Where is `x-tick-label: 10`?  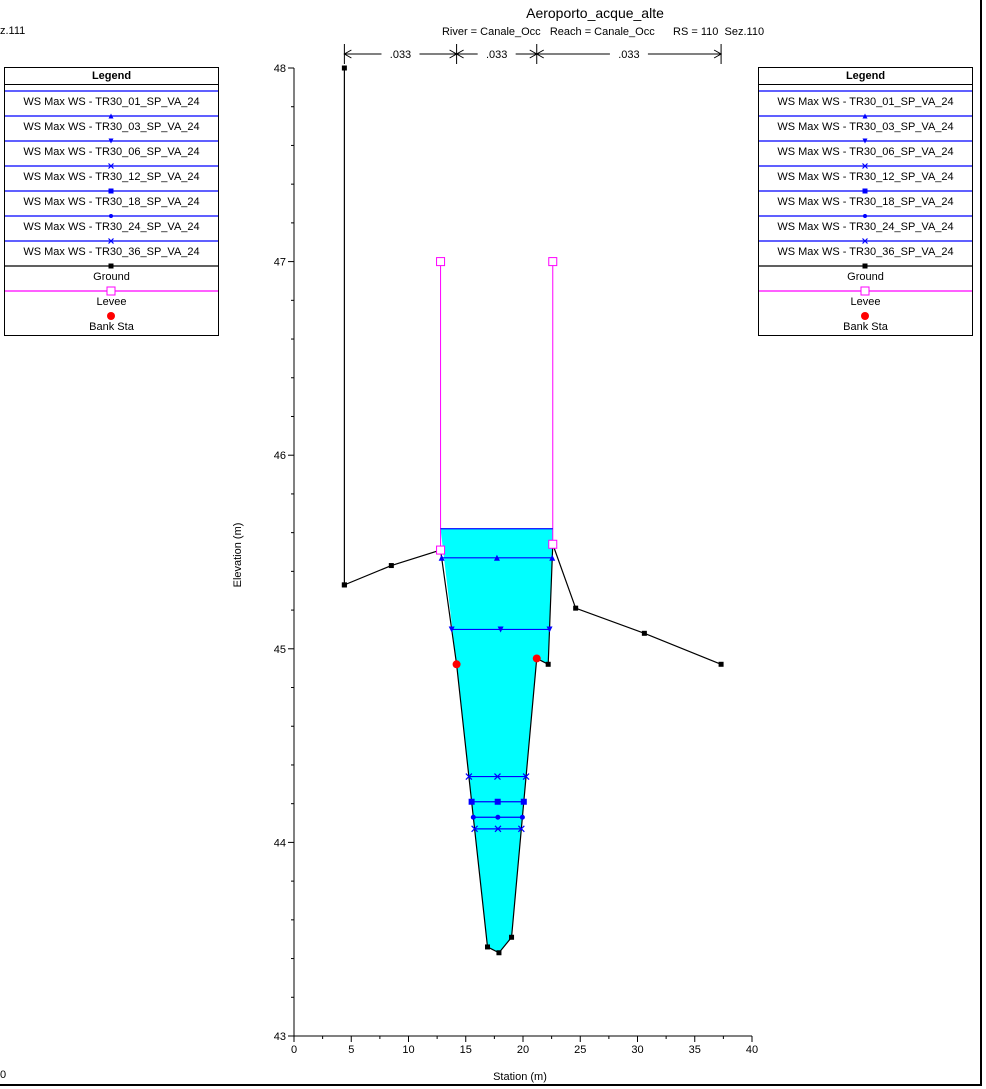 x-tick-label: 10 is located at coordinates (408, 1050).